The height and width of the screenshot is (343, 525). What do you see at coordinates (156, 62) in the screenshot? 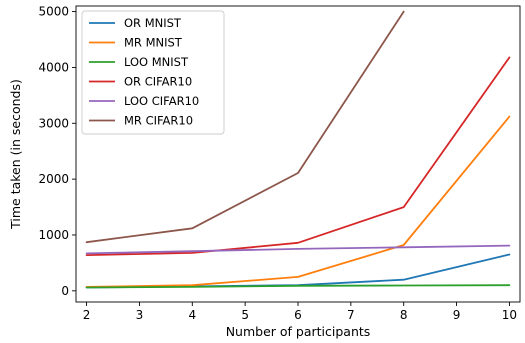
I see `legend-label: LOO MNIST` at bounding box center [156, 62].